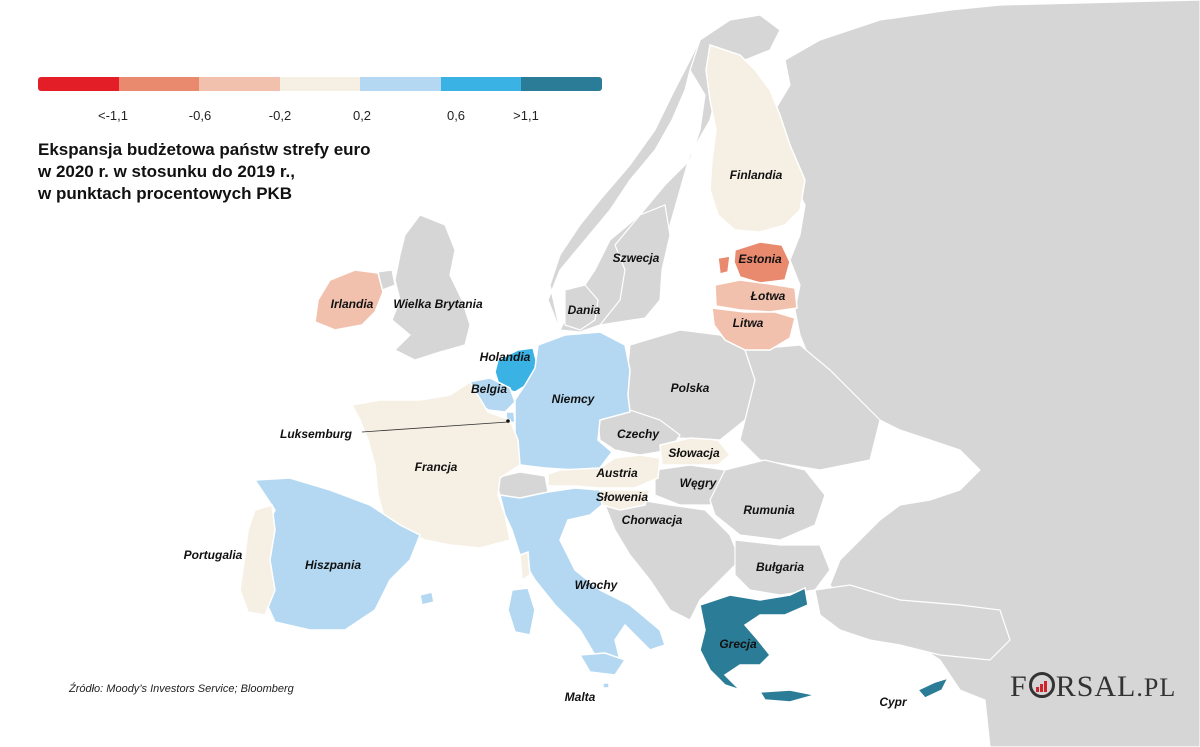 Image resolution: width=1200 pixels, height=747 pixels. What do you see at coordinates (257, 560) in the screenshot?
I see `country-portugalia` at bounding box center [257, 560].